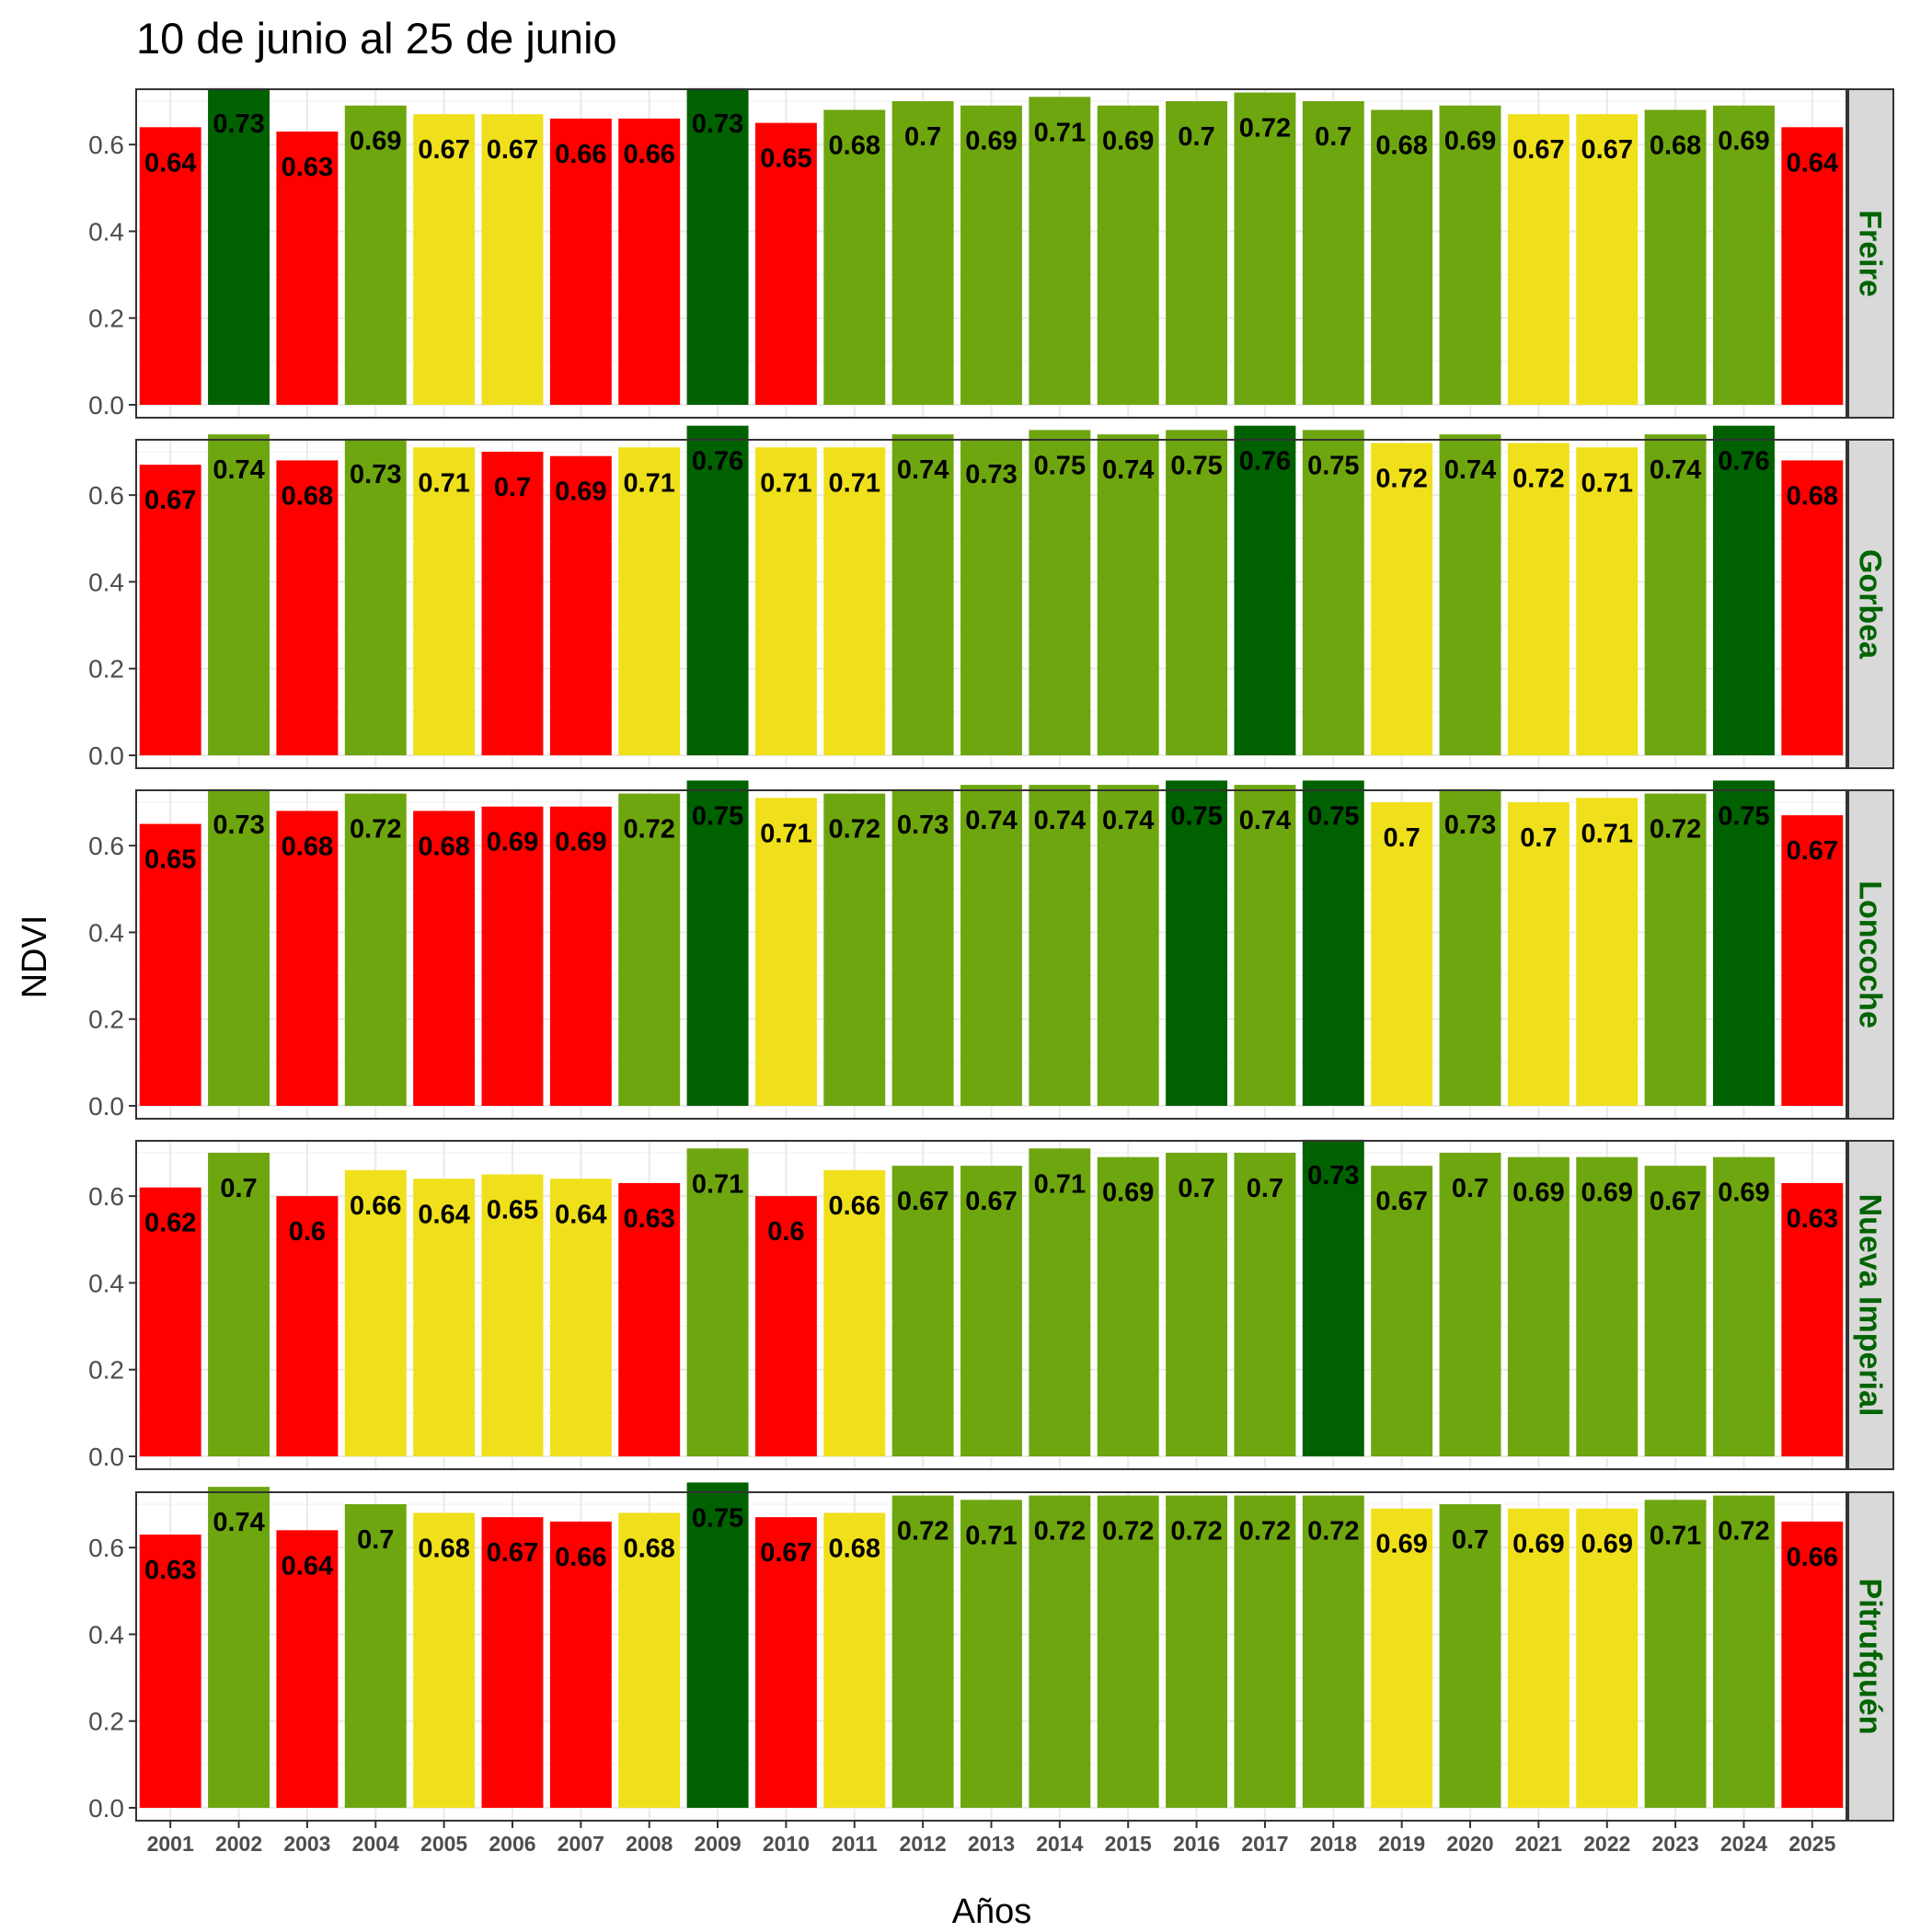  Describe the element at coordinates (785, 601) in the screenshot. I see `bar-Gorbea-2010` at that location.